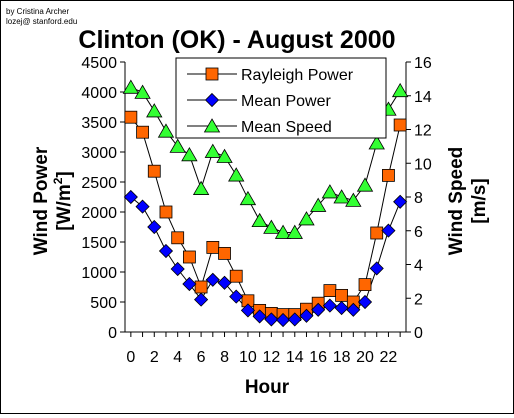 The width and height of the screenshot is (514, 418). What do you see at coordinates (41, 21) in the screenshot?
I see `credit-email: lozej@ stanford.edu` at bounding box center [41, 21].